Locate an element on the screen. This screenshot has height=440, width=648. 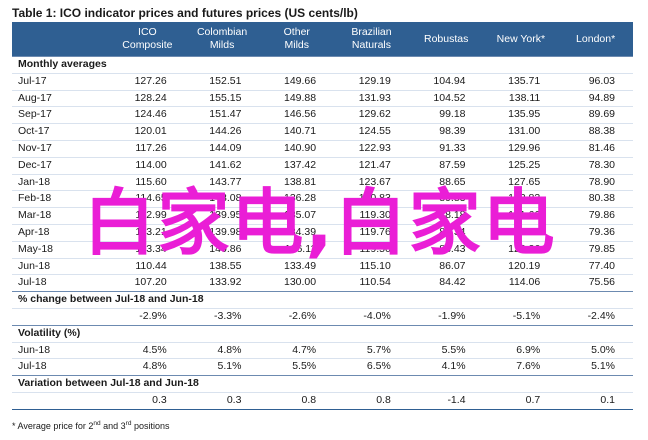
row-label: Jul-17 is located at coordinates (61, 81).